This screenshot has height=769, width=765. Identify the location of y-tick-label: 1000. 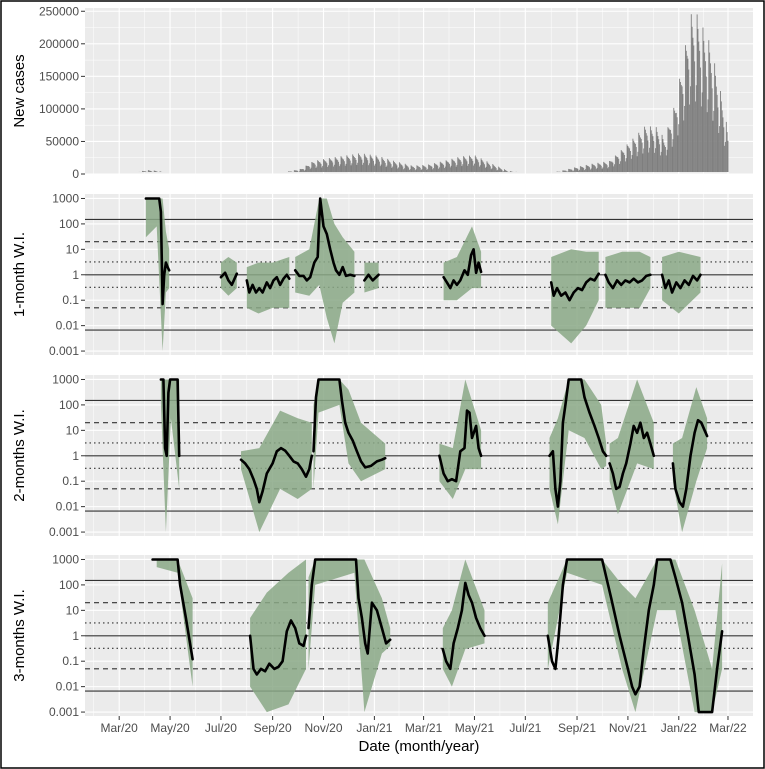
(65, 559).